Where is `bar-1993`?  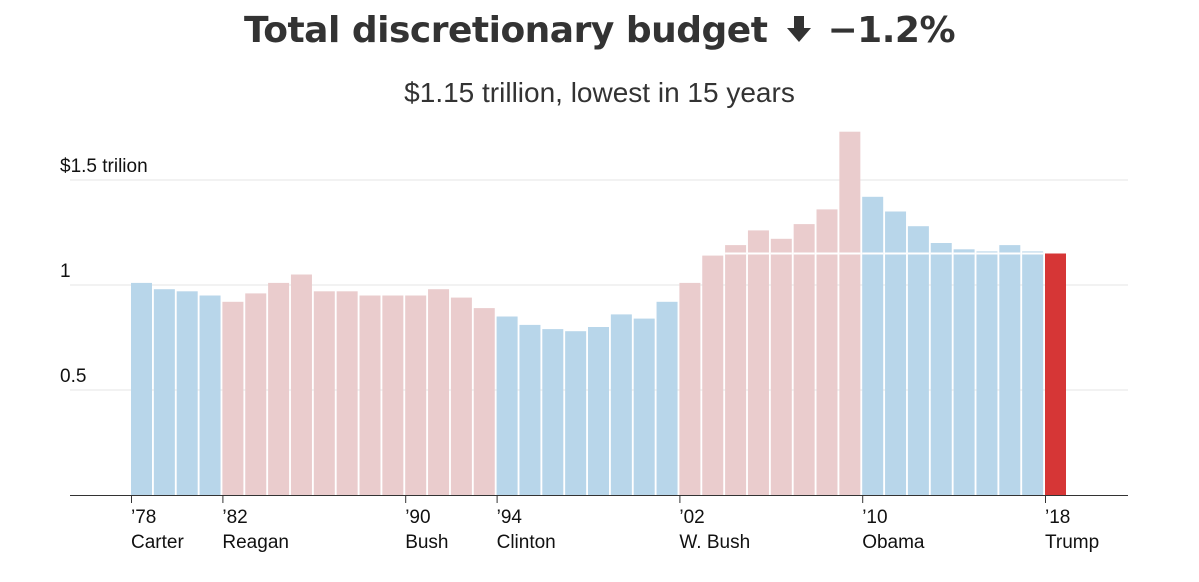
bar-1993 is located at coordinates (484, 401).